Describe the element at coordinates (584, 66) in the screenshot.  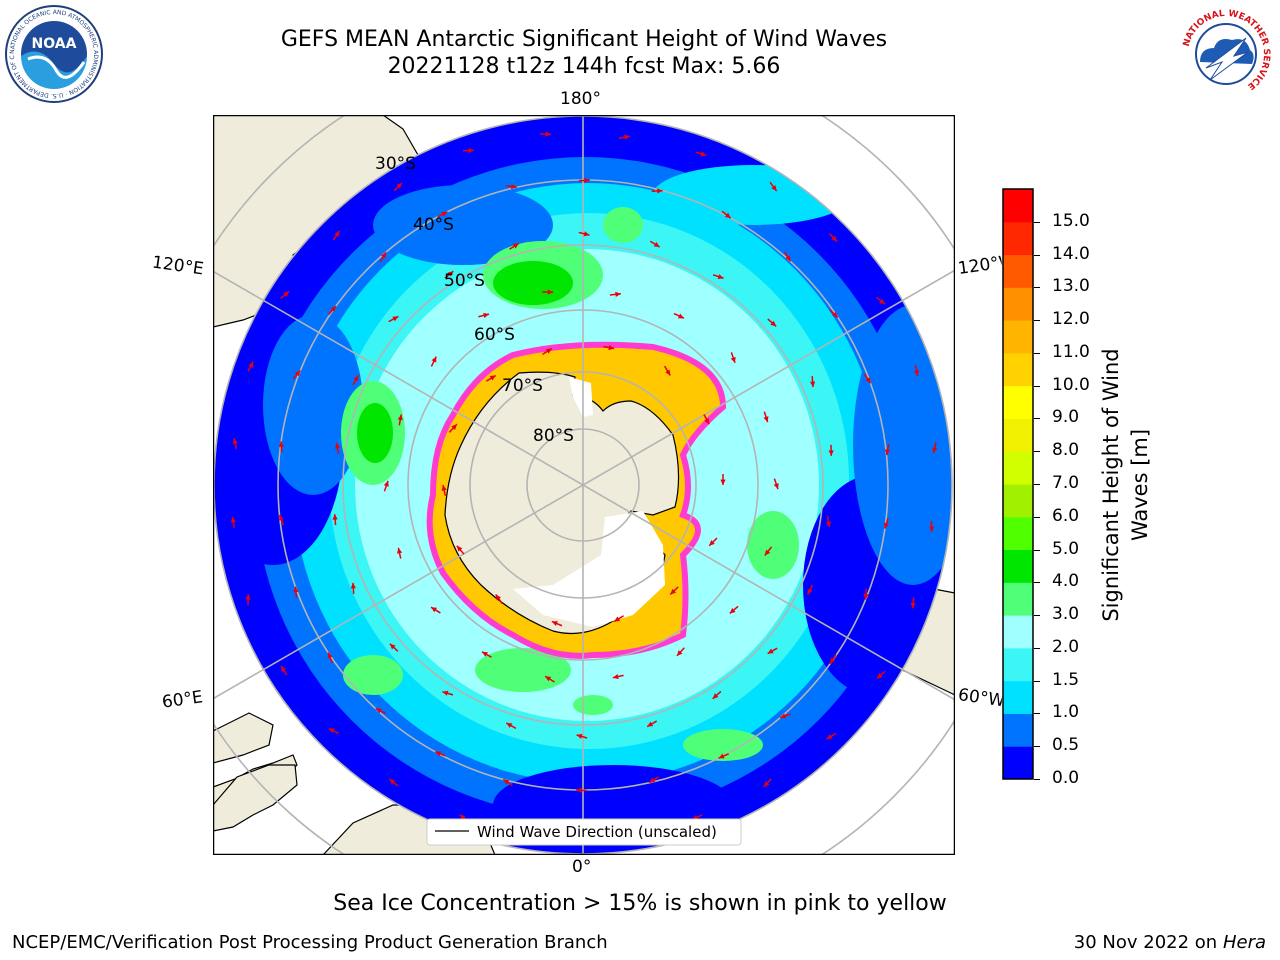
I see `chart-subtitle: 20221128 t12z 144h fcst Max: 5.66` at that location.